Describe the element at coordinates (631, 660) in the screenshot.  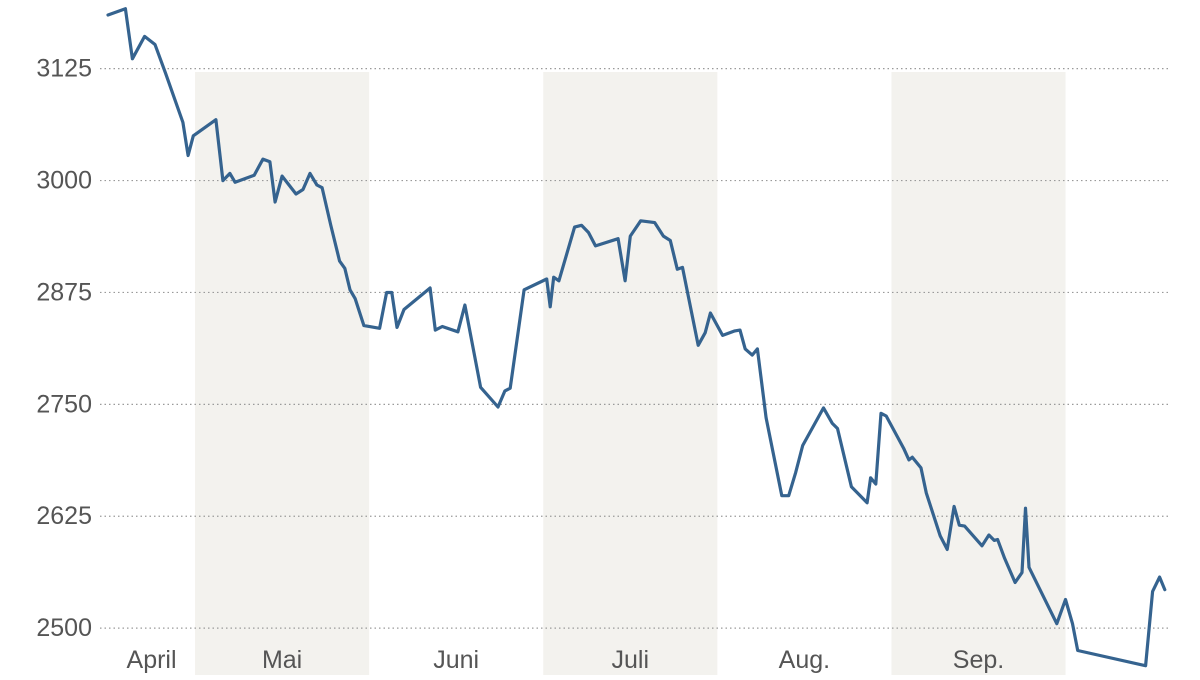
I see `x-tick-label-juli: Juli` at that location.